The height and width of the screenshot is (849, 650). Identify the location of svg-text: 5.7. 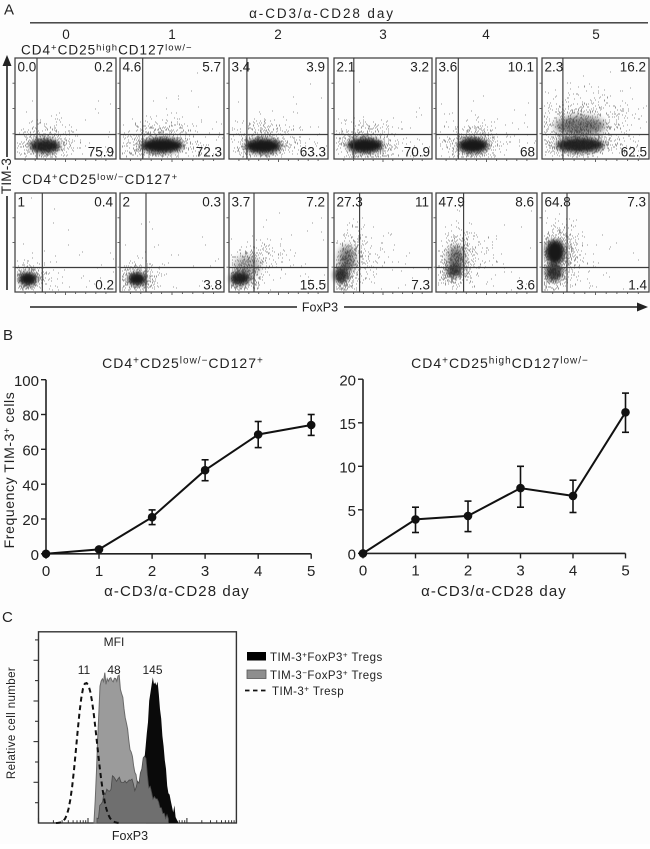
(211, 67).